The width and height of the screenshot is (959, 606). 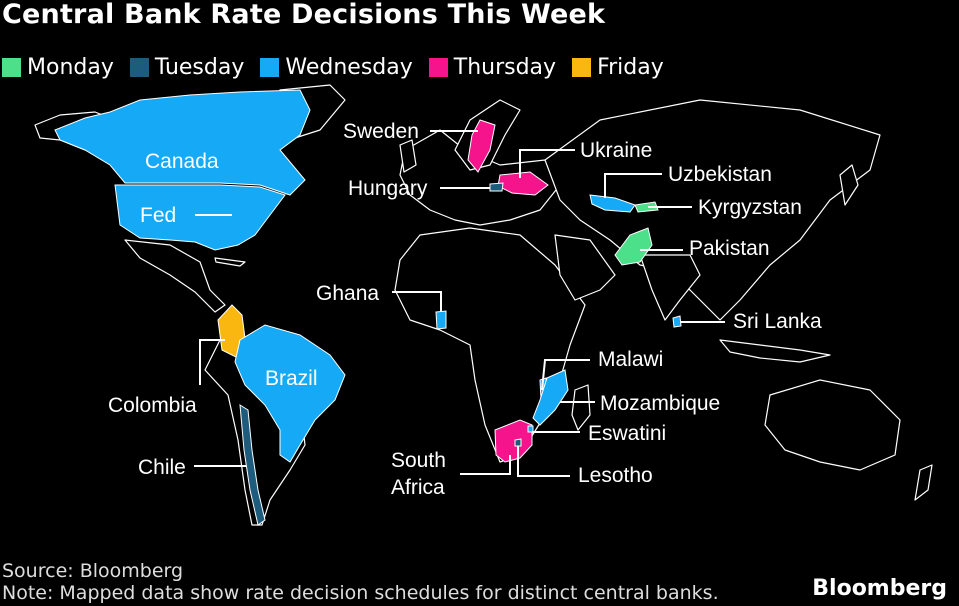 What do you see at coordinates (175, 276) in the screenshot?
I see `land-central-america` at bounding box center [175, 276].